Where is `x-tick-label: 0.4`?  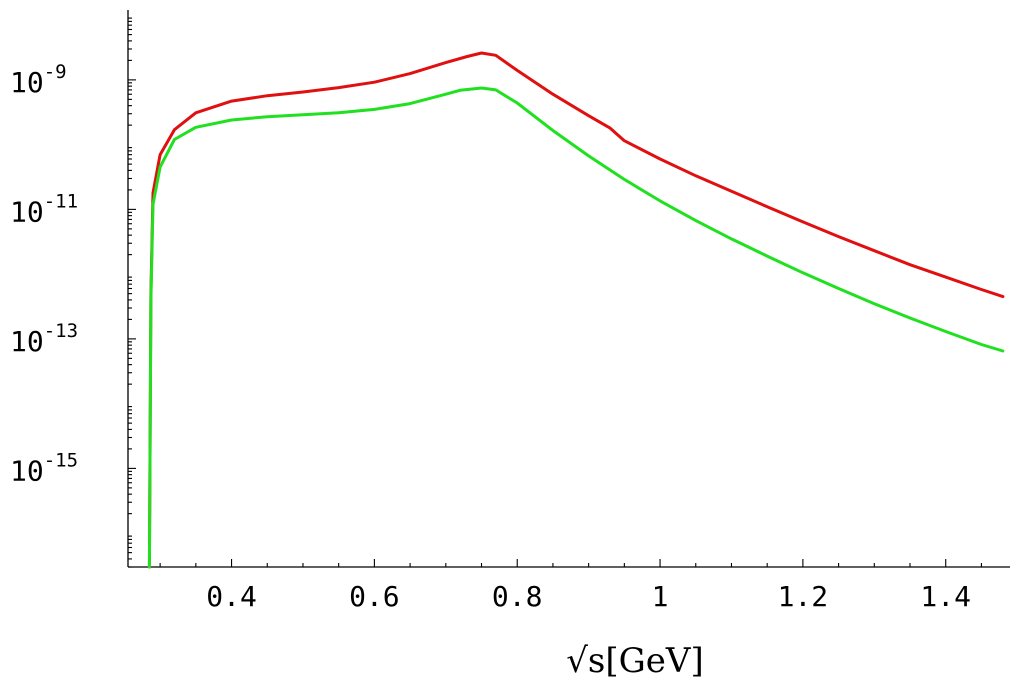 x-tick-label: 0.4 is located at coordinates (231, 596).